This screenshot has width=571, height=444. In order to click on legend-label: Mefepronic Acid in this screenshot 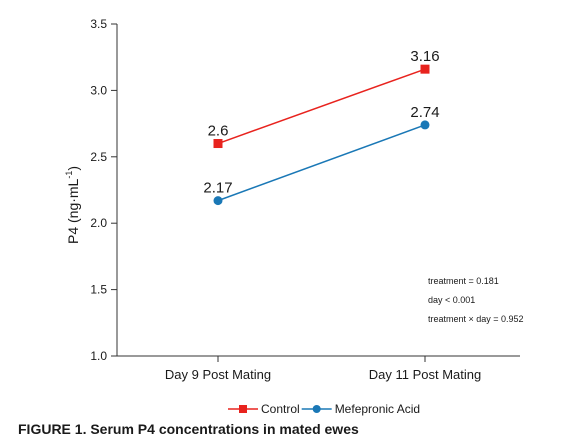, I will do `click(377, 409)`.